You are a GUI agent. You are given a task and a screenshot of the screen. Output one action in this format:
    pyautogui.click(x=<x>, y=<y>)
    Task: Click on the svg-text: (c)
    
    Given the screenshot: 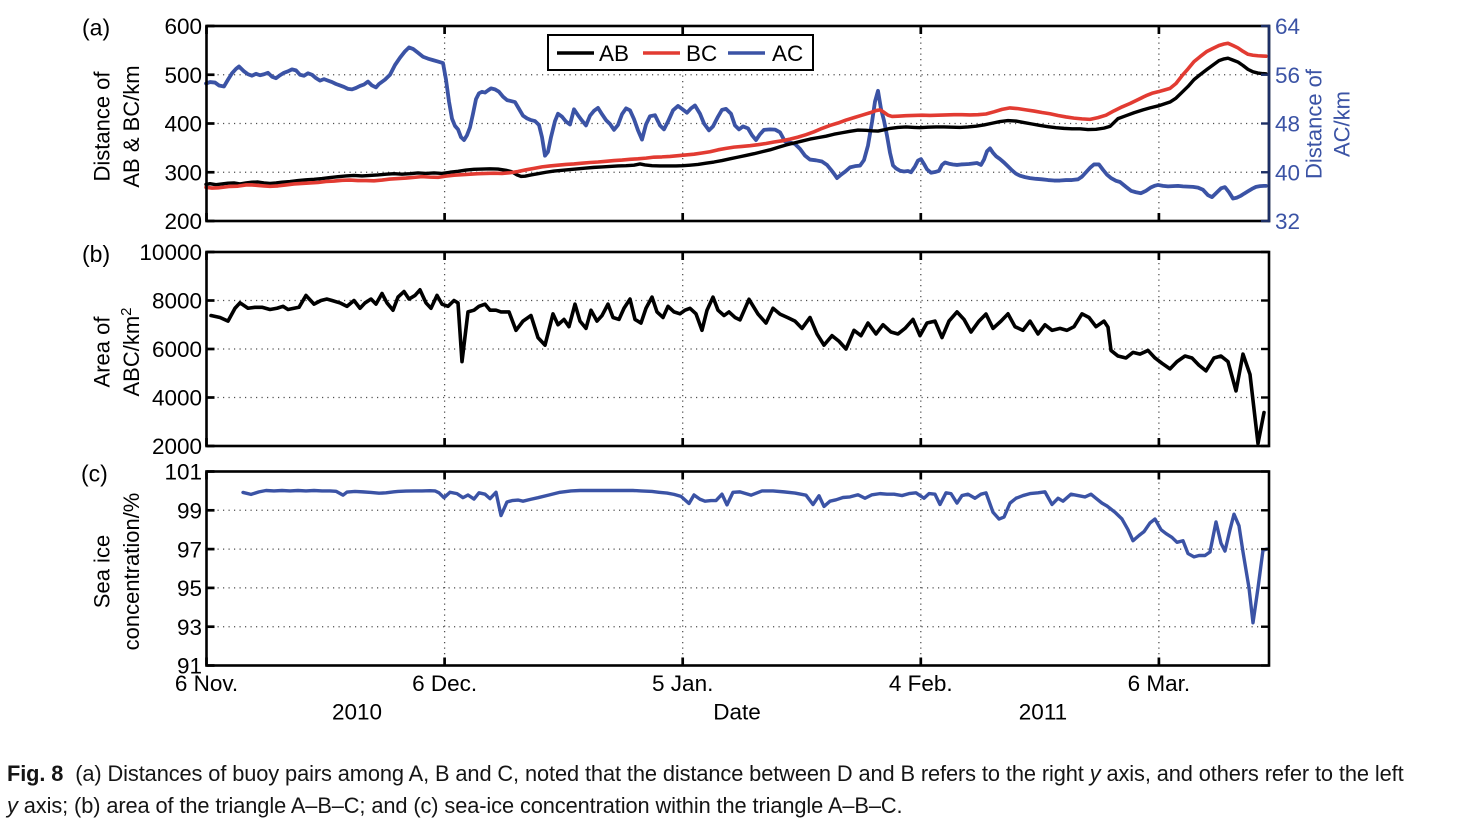 What is the action you would take?
    pyautogui.click(x=94, y=474)
    